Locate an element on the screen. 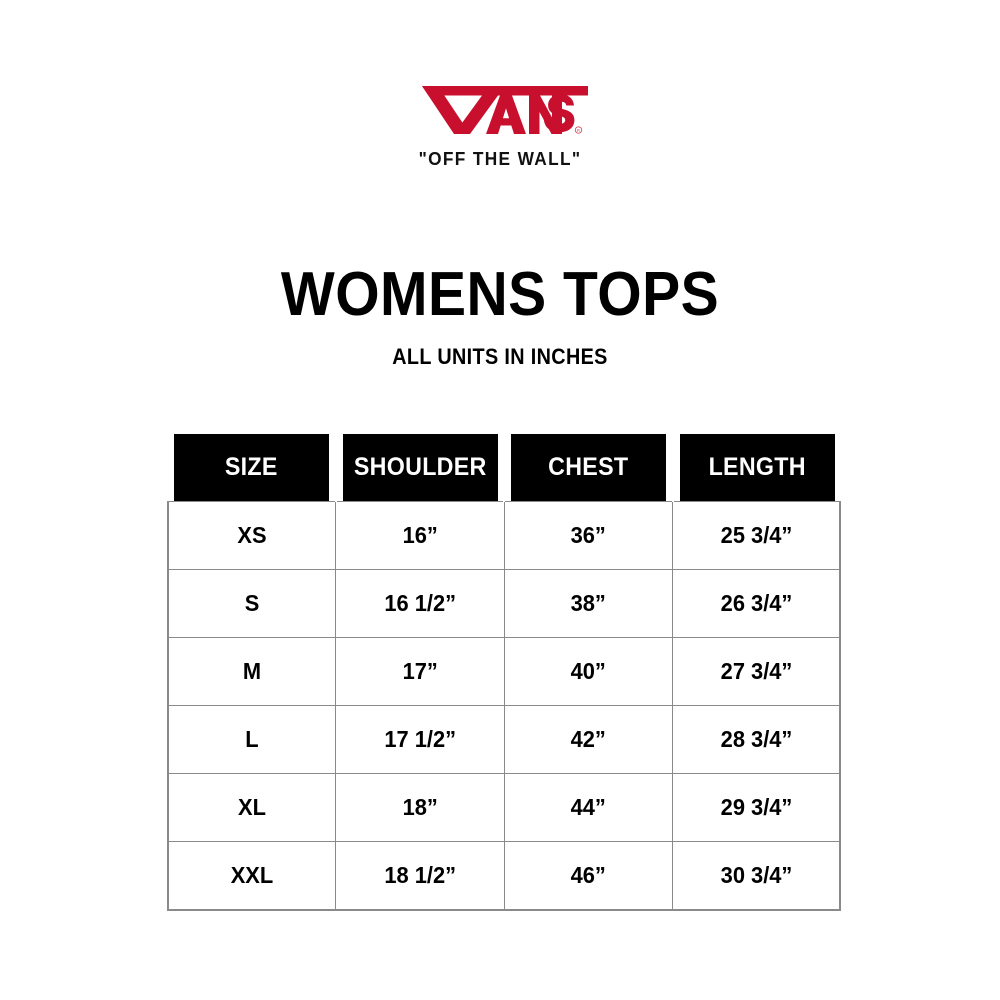  table-header: SIZE SHOULDER CHEST LENGTH is located at coordinates (504, 468).